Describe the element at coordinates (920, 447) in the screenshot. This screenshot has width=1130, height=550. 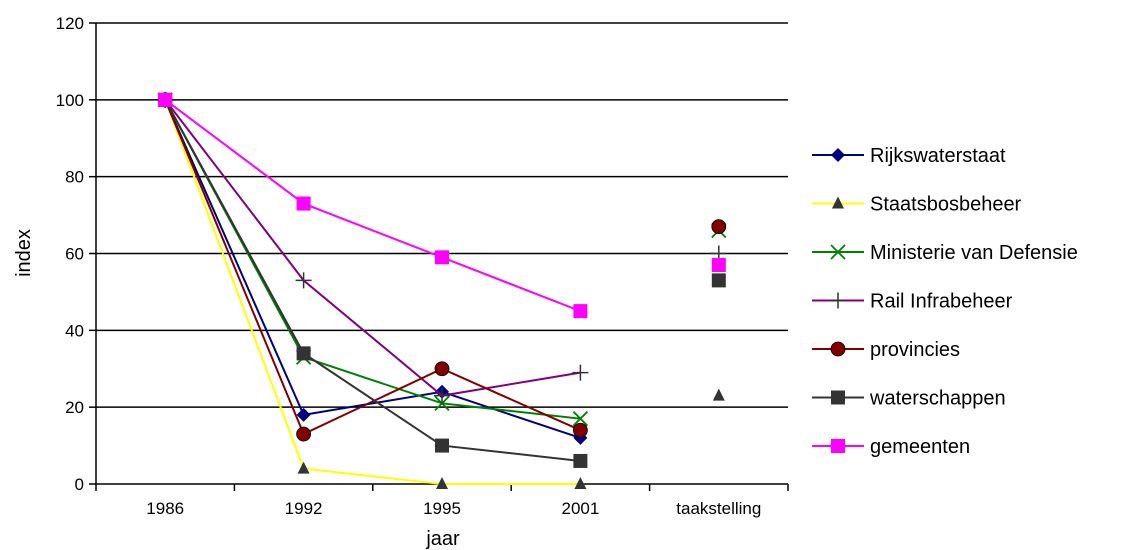
I see `legend-label: gemeenten` at that location.